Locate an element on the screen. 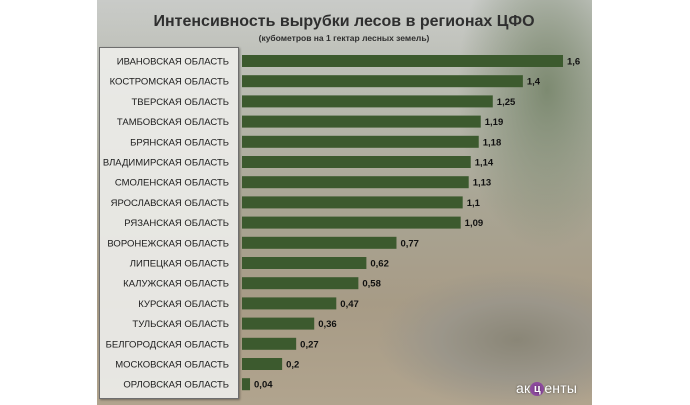 This screenshot has height=405, width=690. logo-badge: ц is located at coordinates (537, 389).